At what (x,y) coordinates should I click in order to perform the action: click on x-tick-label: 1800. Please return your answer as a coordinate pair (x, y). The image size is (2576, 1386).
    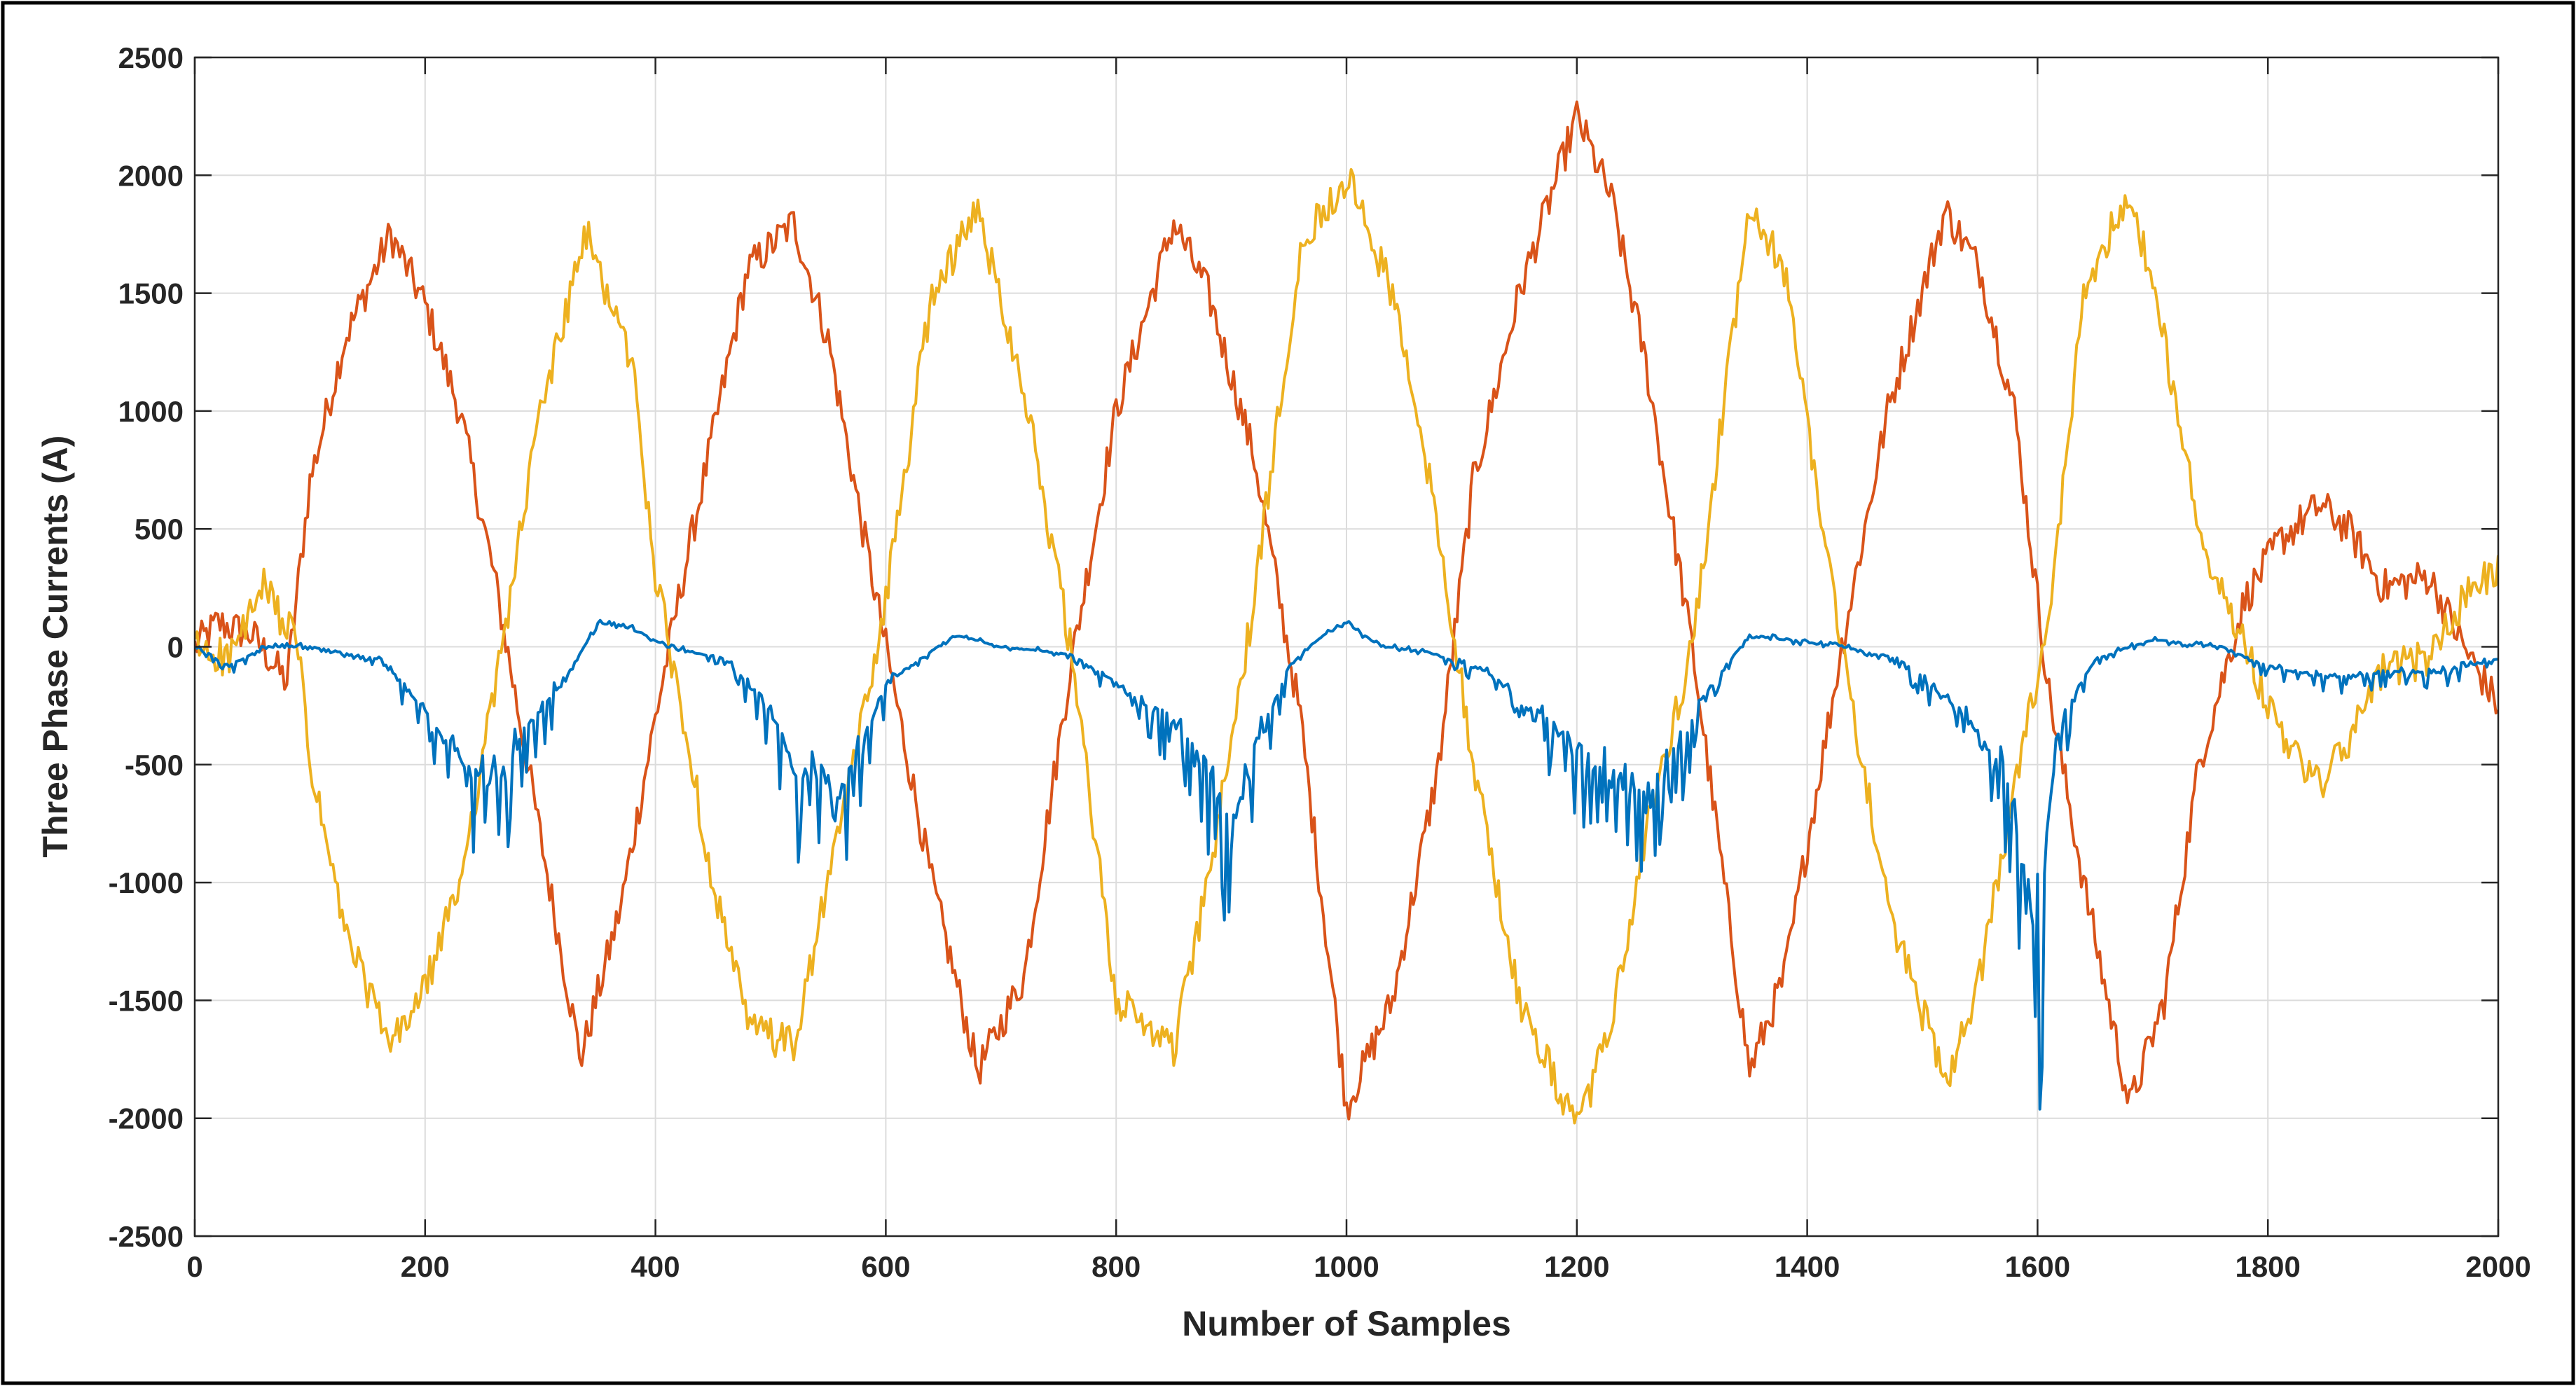
    Looking at the image, I should click on (2267, 1267).